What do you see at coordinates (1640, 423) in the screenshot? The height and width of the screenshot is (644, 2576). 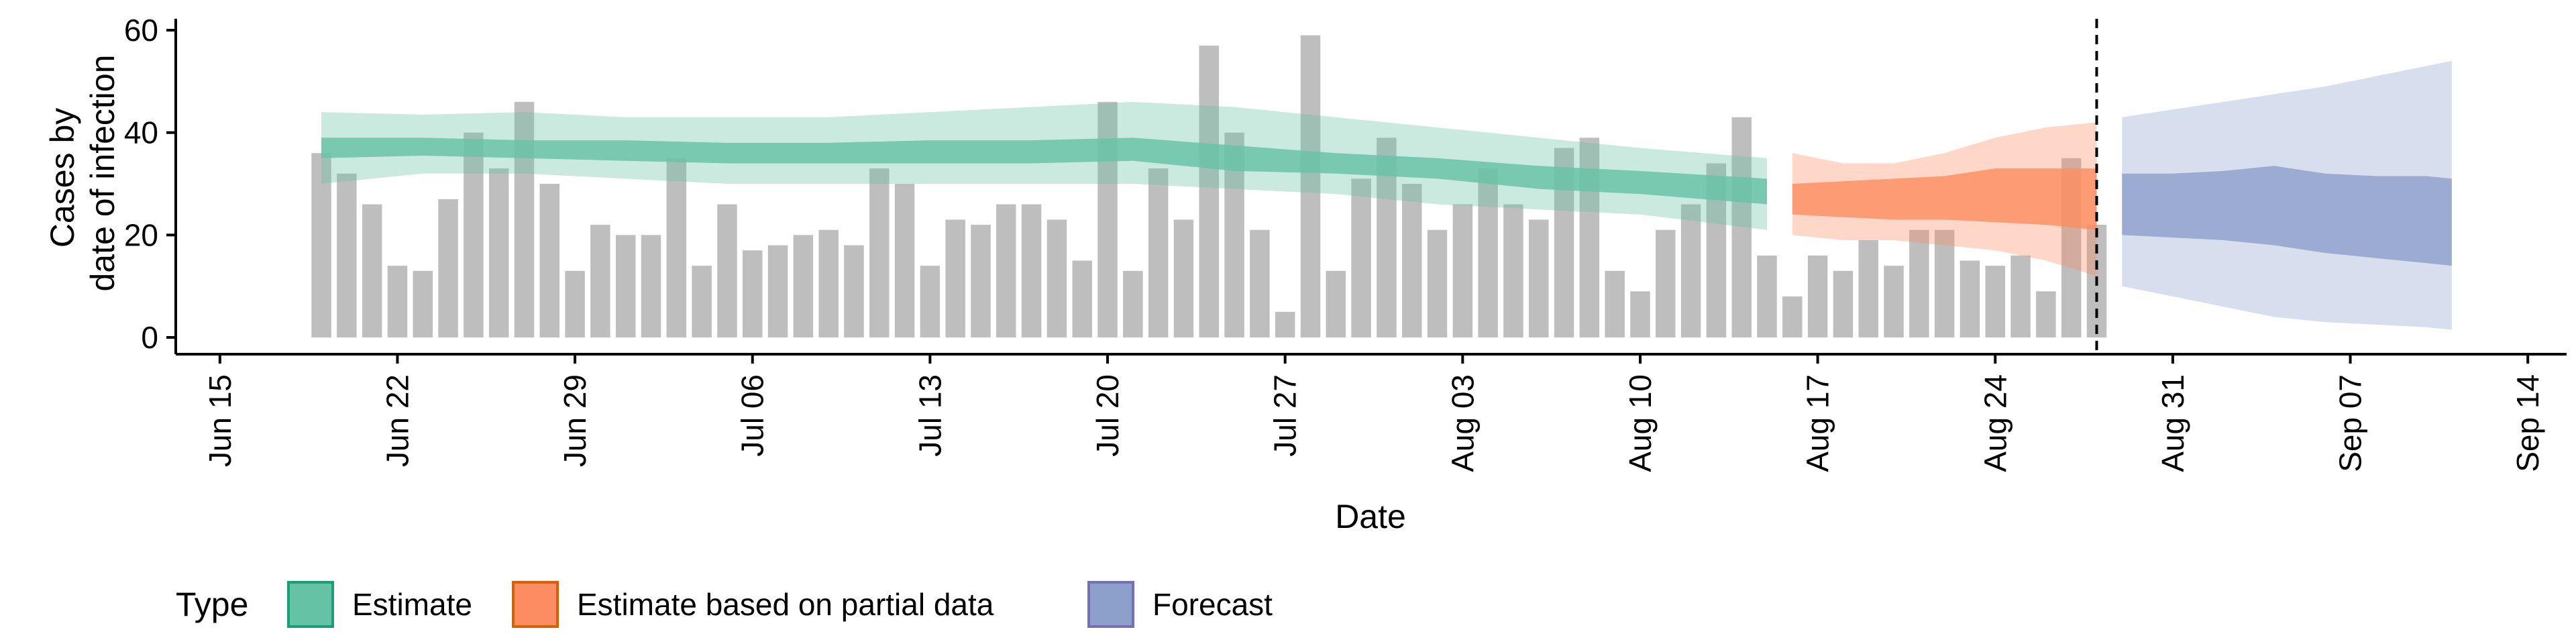 I see `x-tick-label: Aug 10` at bounding box center [1640, 423].